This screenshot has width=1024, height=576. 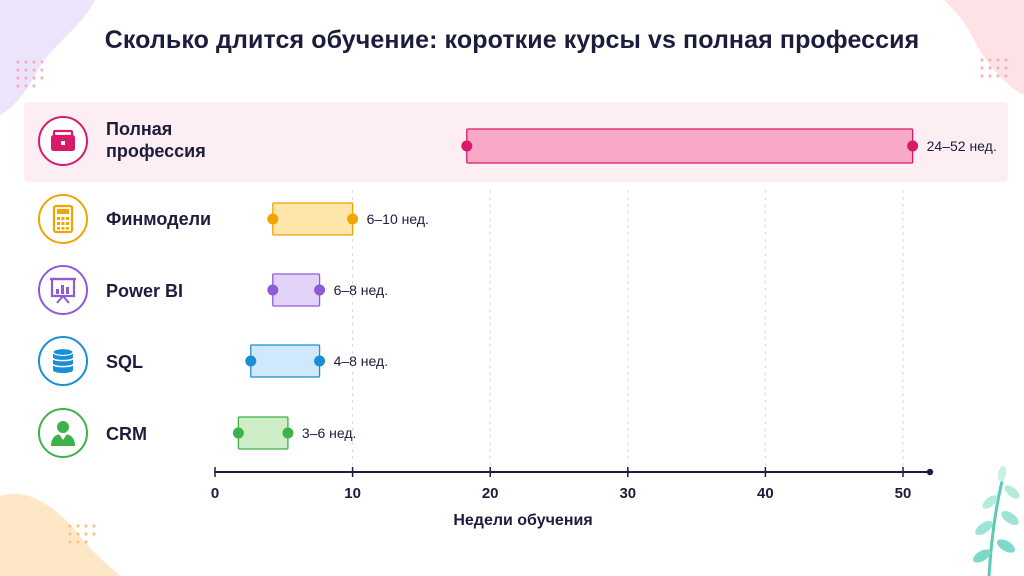 I want to click on row-label-crm: CRM, so click(x=126, y=434).